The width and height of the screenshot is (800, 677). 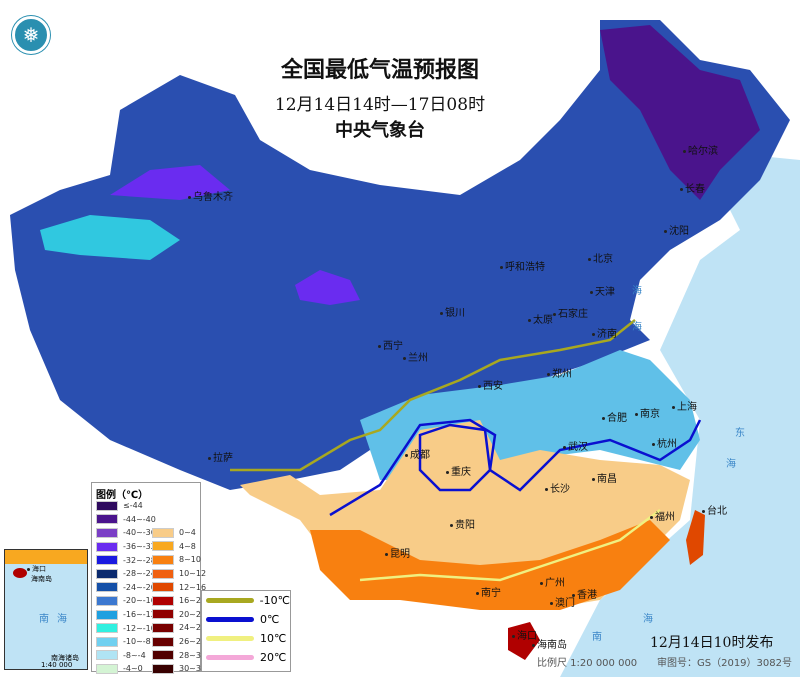 I want to click on legend-label: ≤-44, so click(x=133, y=506).